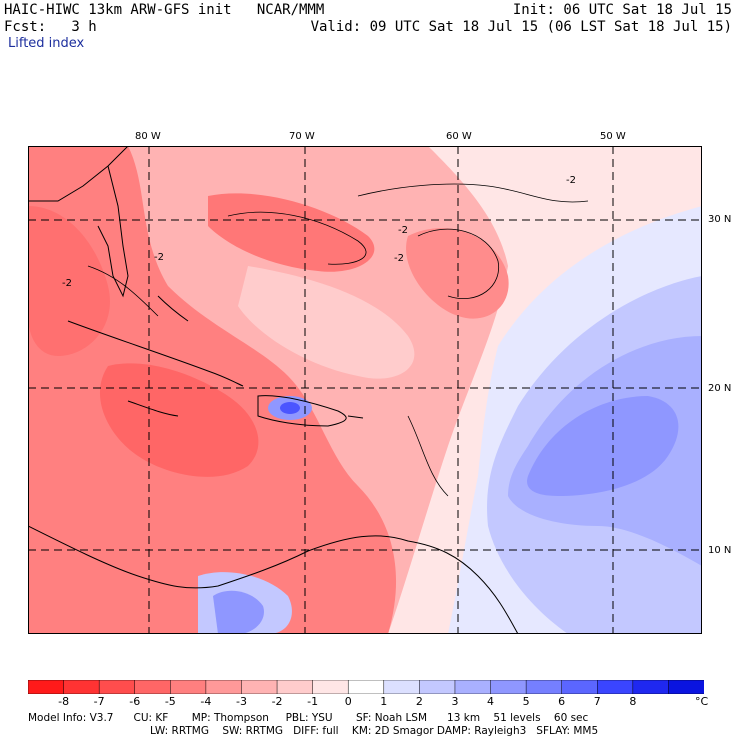  I want to click on colorbar-tick-label: -3, so click(241, 701).